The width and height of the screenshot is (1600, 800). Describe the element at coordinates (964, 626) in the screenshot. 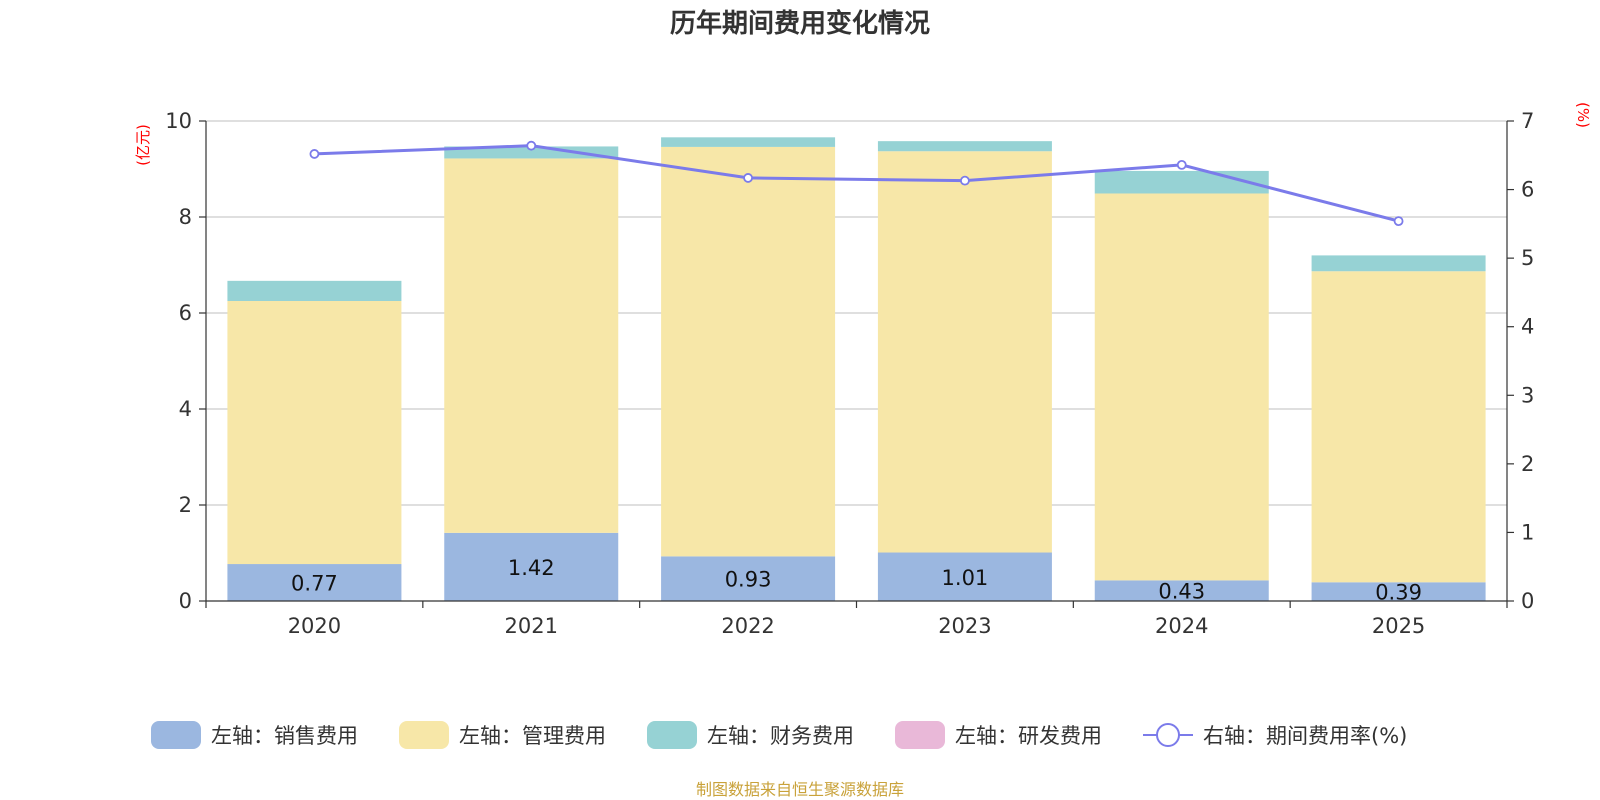

I see `x-tick-label: 2023` at that location.